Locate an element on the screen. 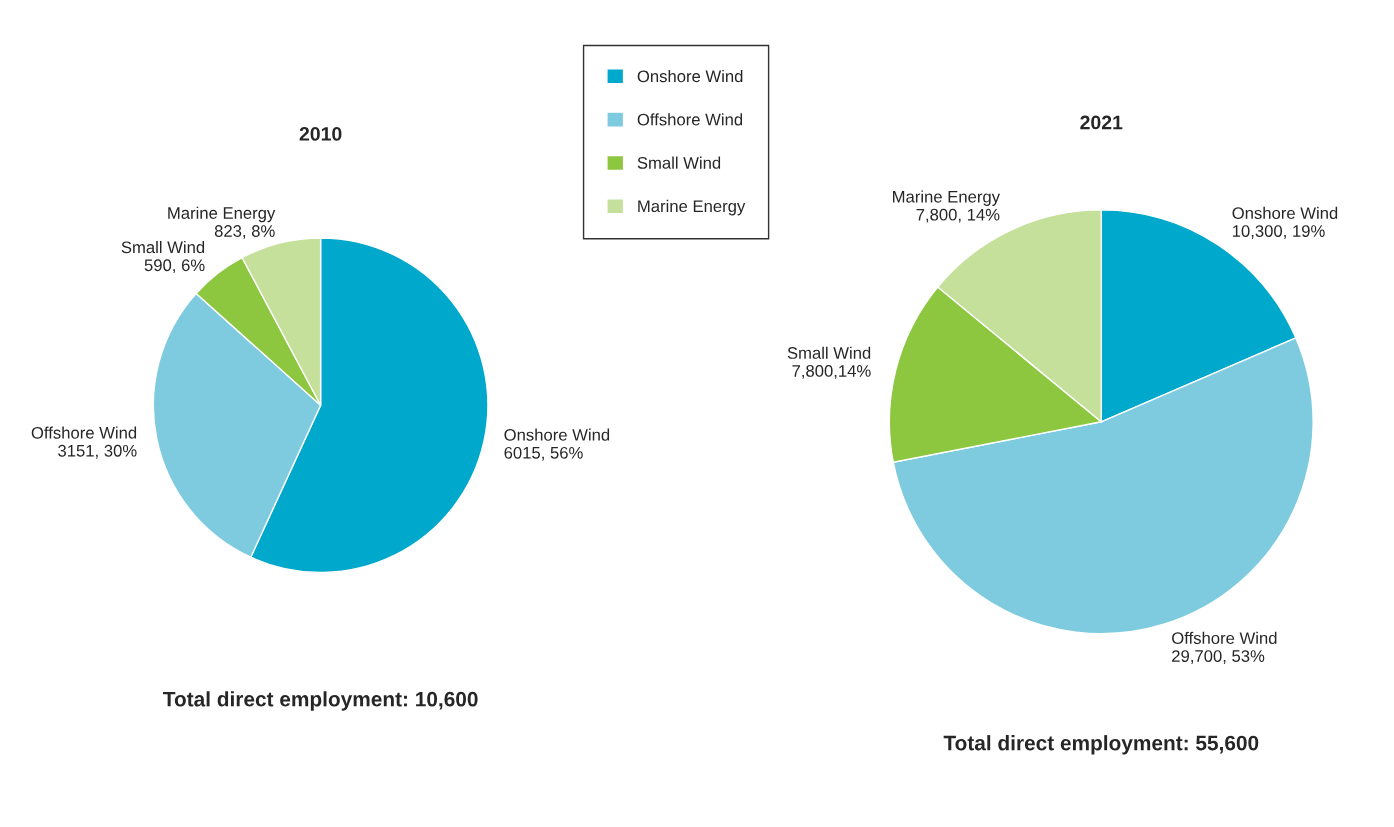 The height and width of the screenshot is (827, 1394). data-label: 7,800,14% is located at coordinates (831, 372).